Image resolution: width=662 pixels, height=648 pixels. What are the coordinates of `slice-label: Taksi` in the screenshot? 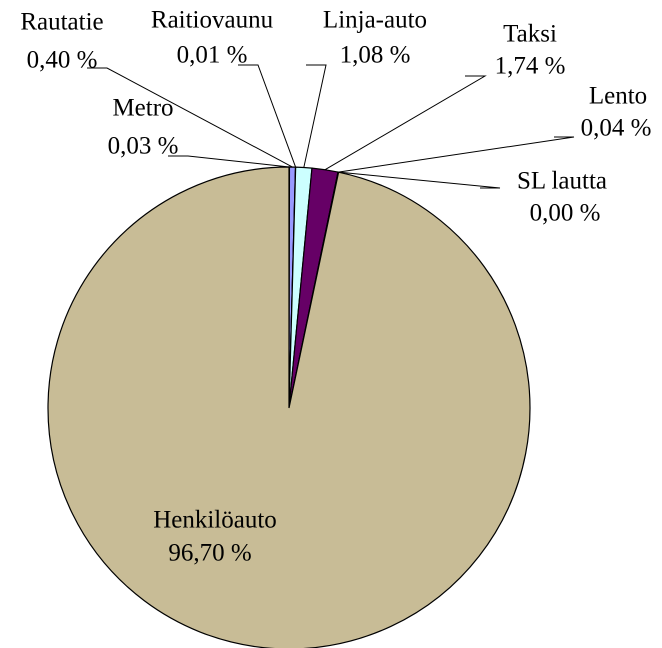 It's located at (530, 34).